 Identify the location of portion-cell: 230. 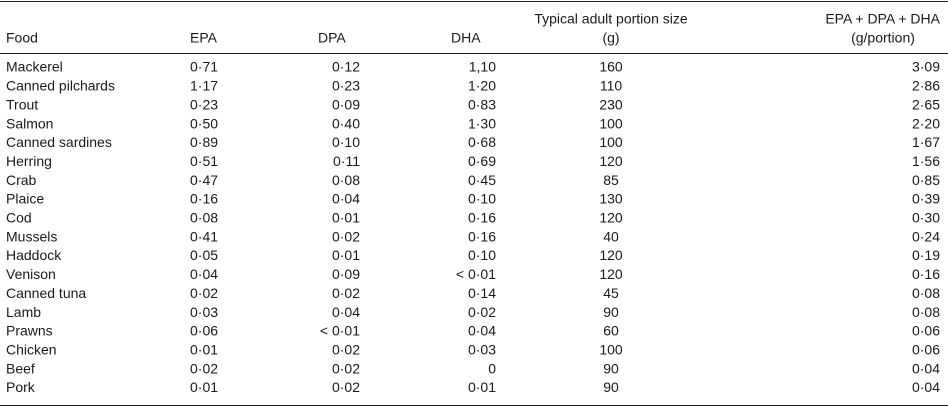
(611, 104).